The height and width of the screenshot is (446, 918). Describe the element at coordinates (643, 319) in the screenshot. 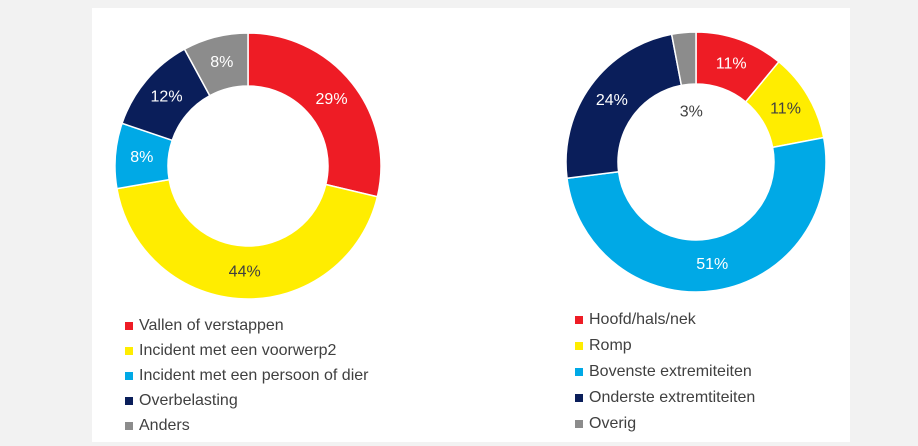

I see `legend-label: Hoofd/hals/nek` at that location.